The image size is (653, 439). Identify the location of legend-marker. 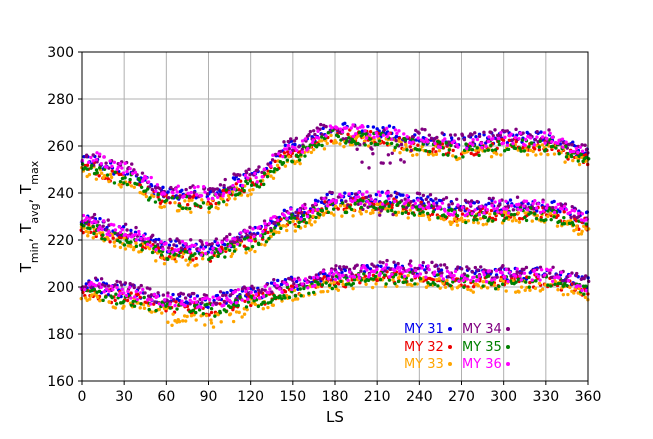
(508, 329).